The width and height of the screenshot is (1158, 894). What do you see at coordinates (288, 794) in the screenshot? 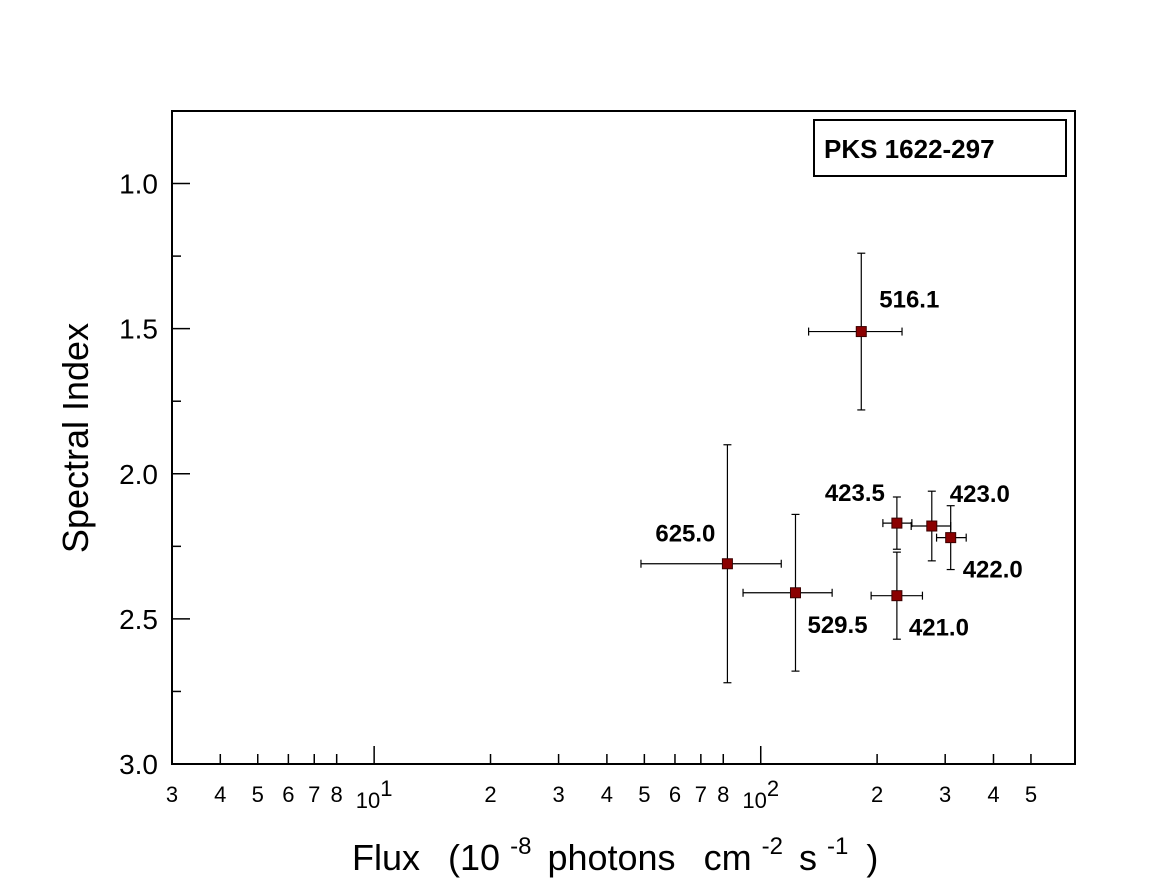
I see `x-tick-label-3: 6` at bounding box center [288, 794].